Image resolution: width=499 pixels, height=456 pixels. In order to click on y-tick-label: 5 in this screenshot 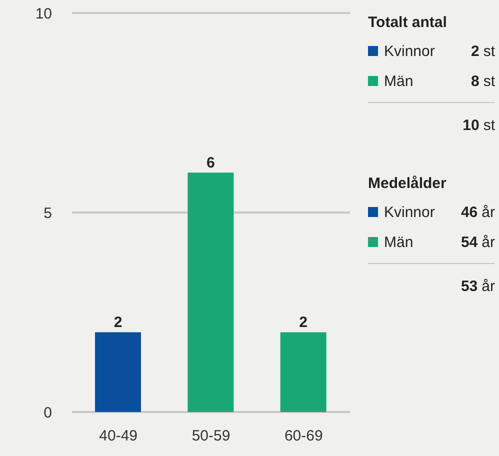, I will do `click(48, 213)`.